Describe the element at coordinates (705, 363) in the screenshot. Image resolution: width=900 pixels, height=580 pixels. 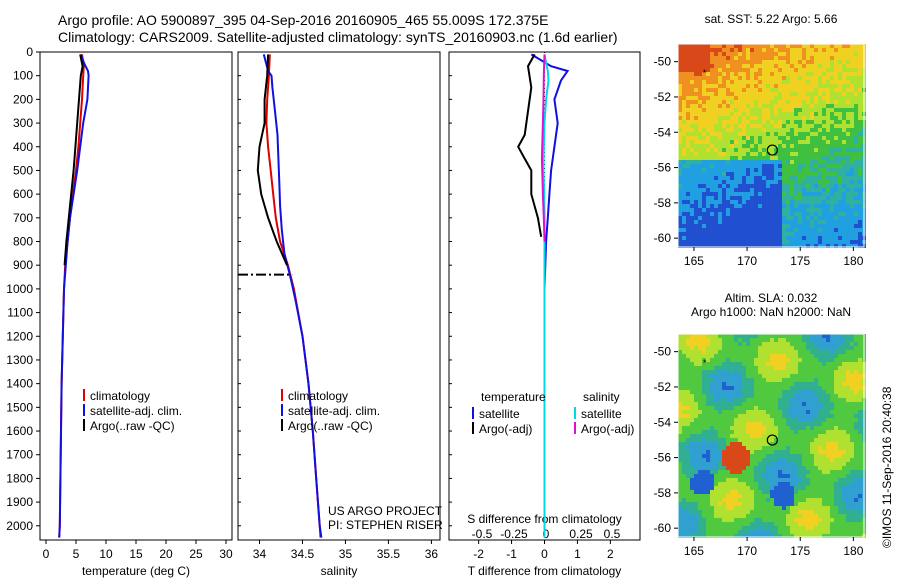
I see `float-track-mark: *` at that location.